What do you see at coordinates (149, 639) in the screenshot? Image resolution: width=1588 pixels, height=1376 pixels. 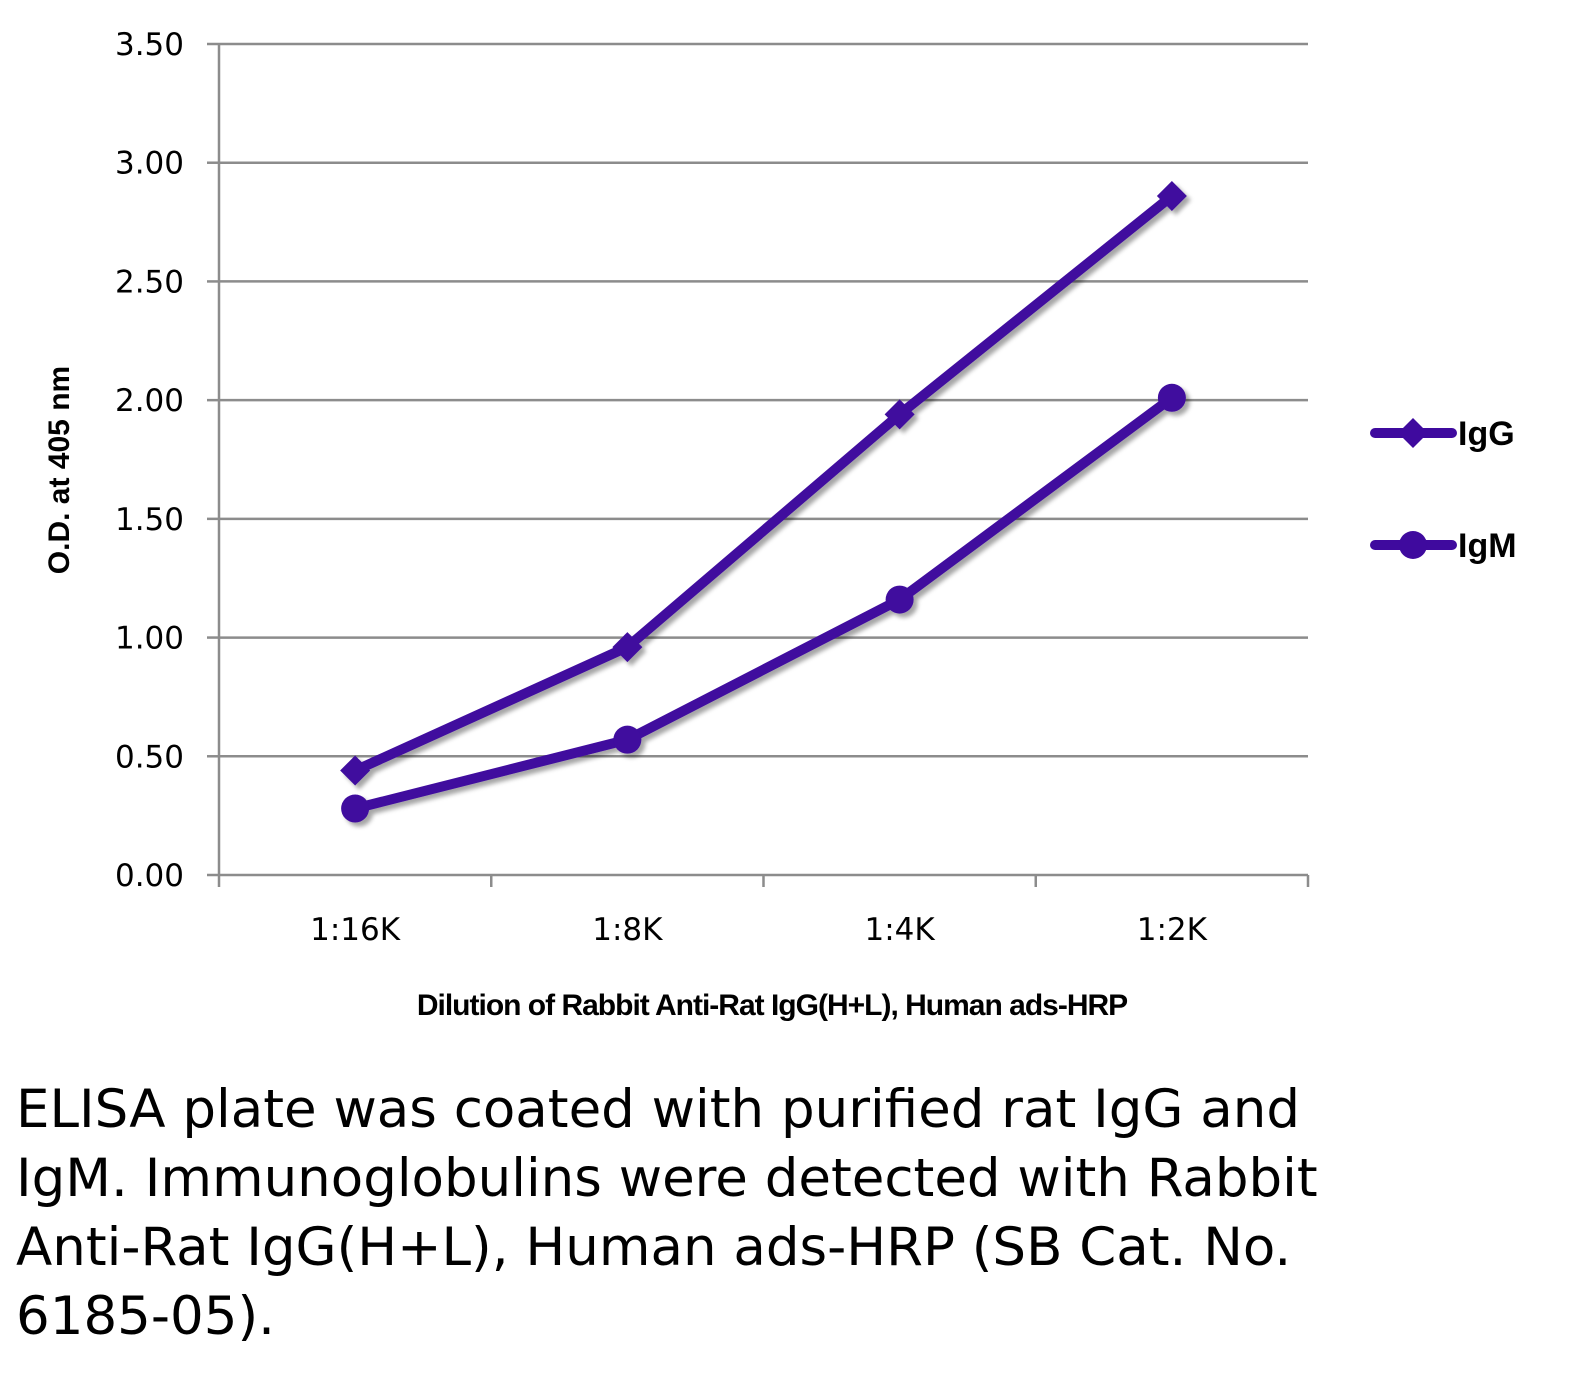 I see `y-tick-label: 1.00` at bounding box center [149, 639].